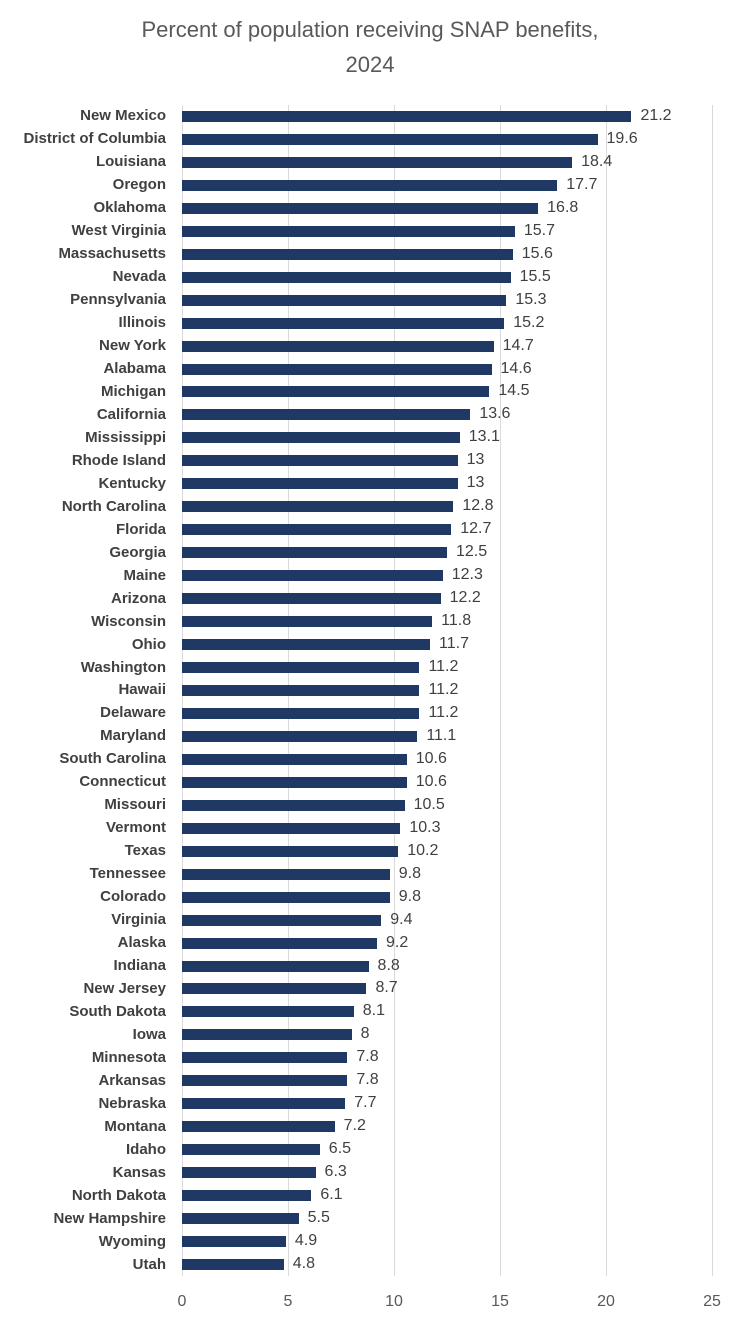 This screenshot has height=1332, width=740. I want to click on bar-row: Massachusetts 15.6, so click(370, 254).